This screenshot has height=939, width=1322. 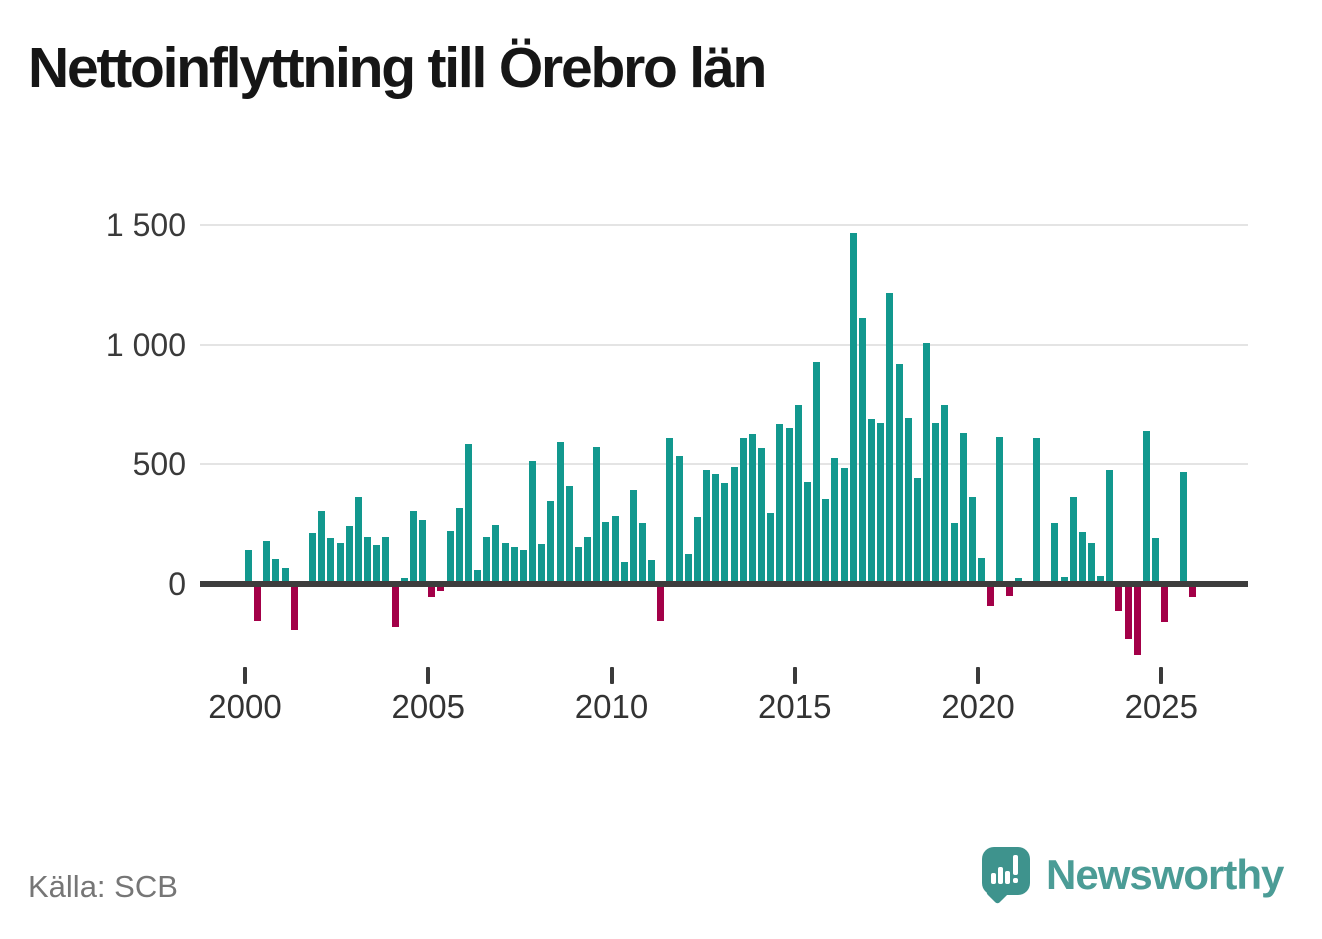 I want to click on bar-2006-q2, so click(x=478, y=576).